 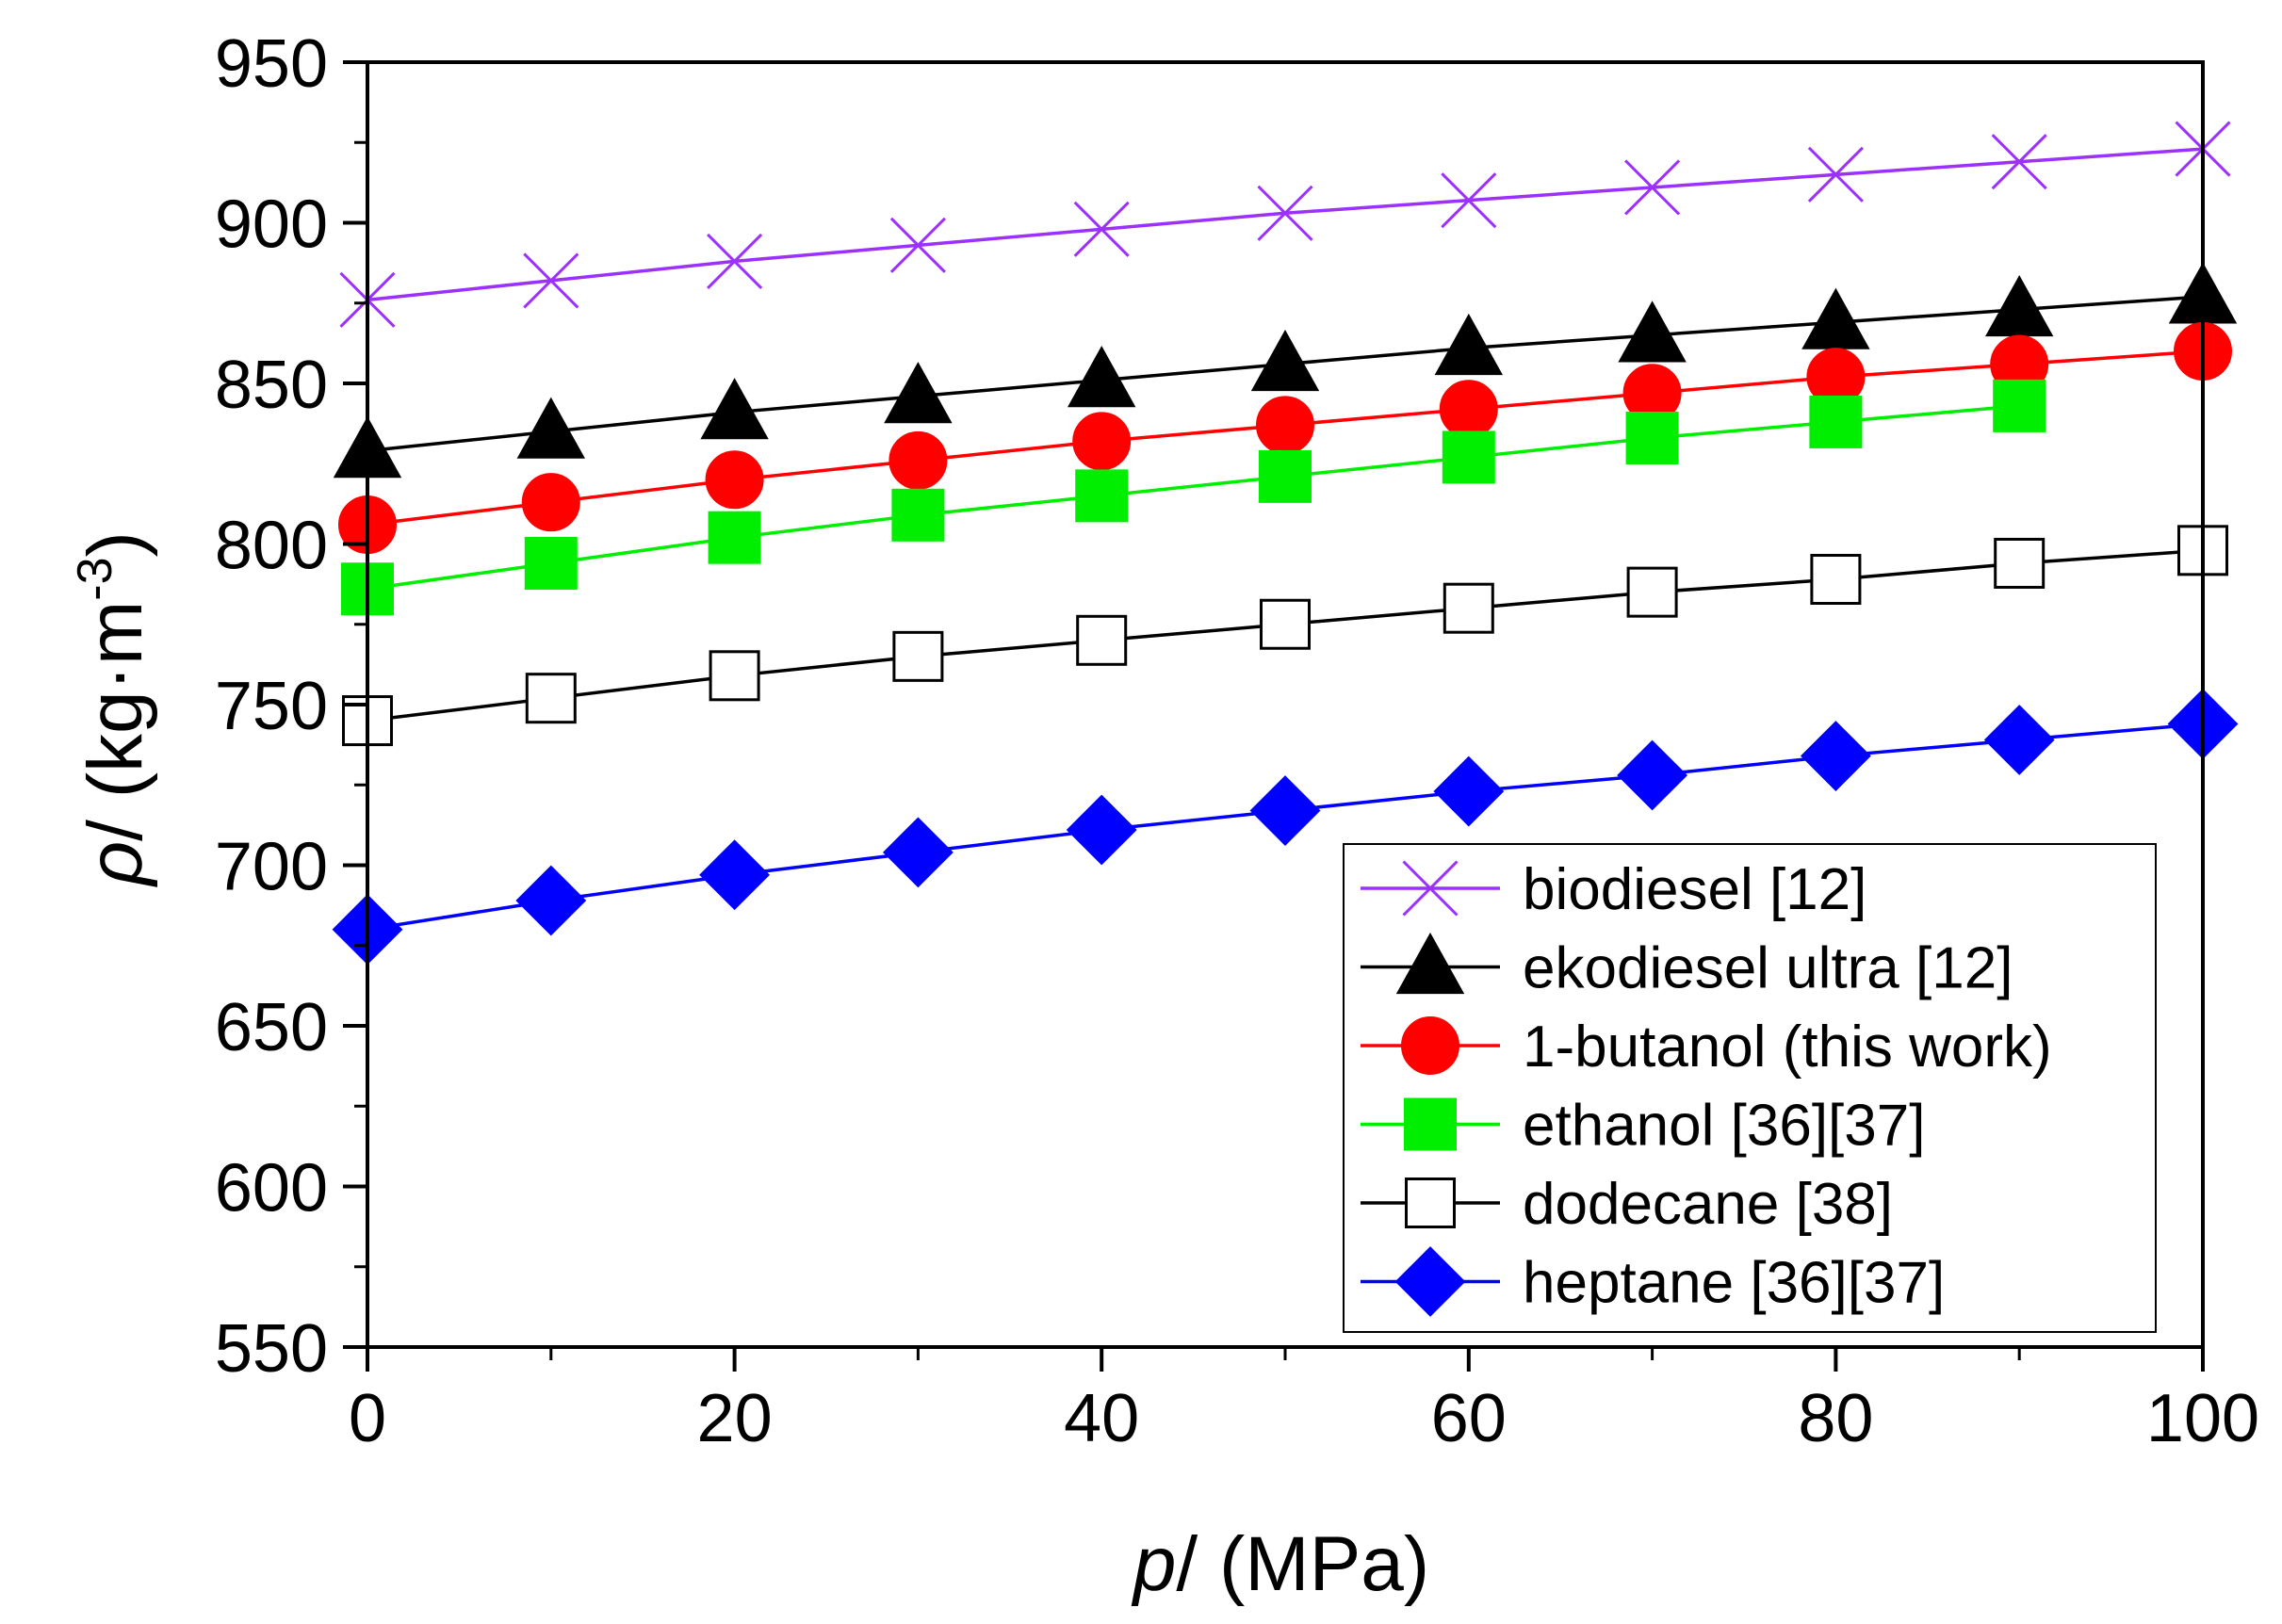 I want to click on legend-entry: biodiesel [12], so click(x=1614, y=889).